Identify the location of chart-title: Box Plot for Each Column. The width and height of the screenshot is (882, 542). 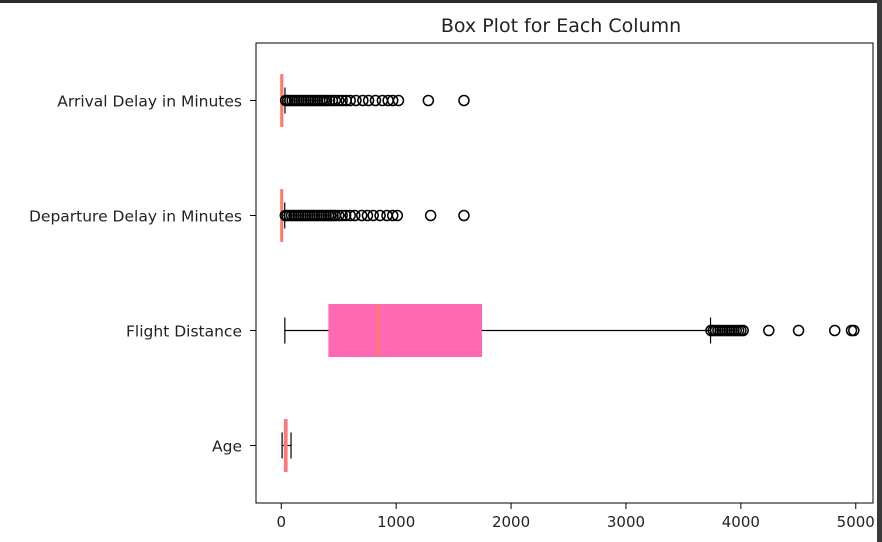
(561, 26).